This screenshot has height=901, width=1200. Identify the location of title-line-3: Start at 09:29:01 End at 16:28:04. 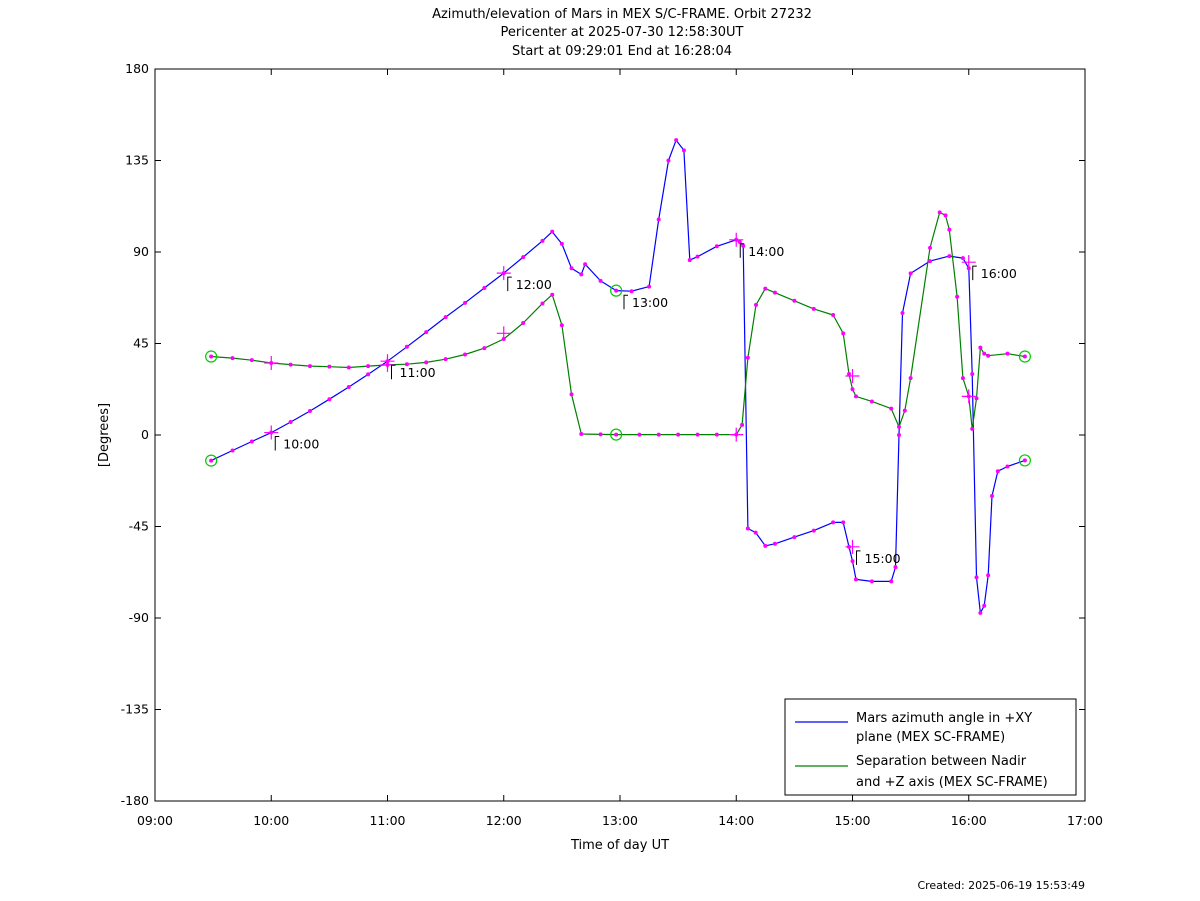
(622, 51).